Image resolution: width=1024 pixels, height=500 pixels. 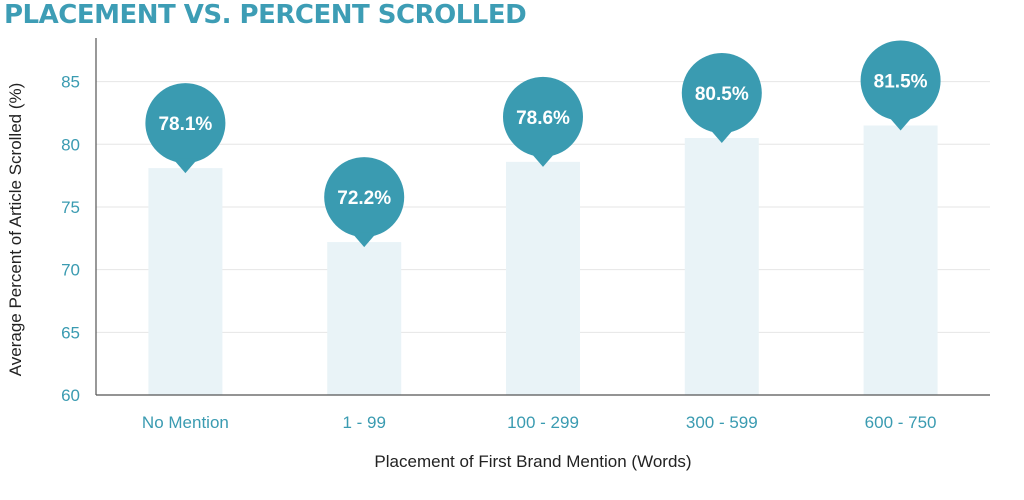 I want to click on y-tick-label: 75, so click(x=70, y=207).